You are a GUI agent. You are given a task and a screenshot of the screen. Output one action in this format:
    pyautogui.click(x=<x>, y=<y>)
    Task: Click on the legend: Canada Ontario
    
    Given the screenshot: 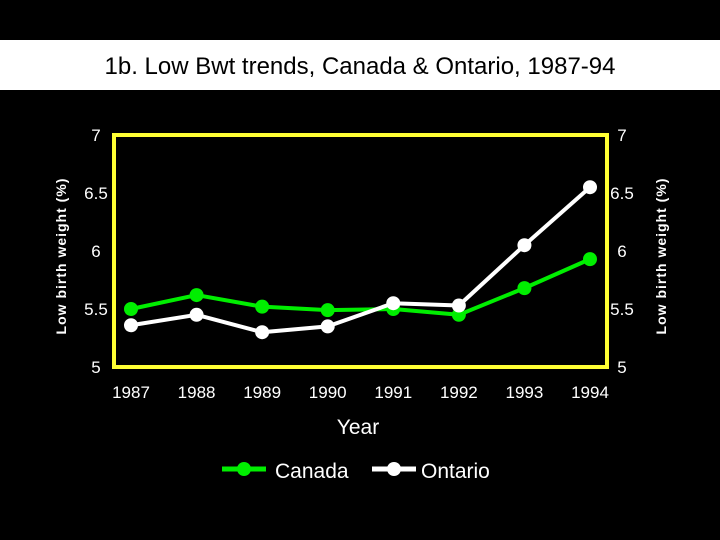 What is the action you would take?
    pyautogui.click(x=356, y=471)
    